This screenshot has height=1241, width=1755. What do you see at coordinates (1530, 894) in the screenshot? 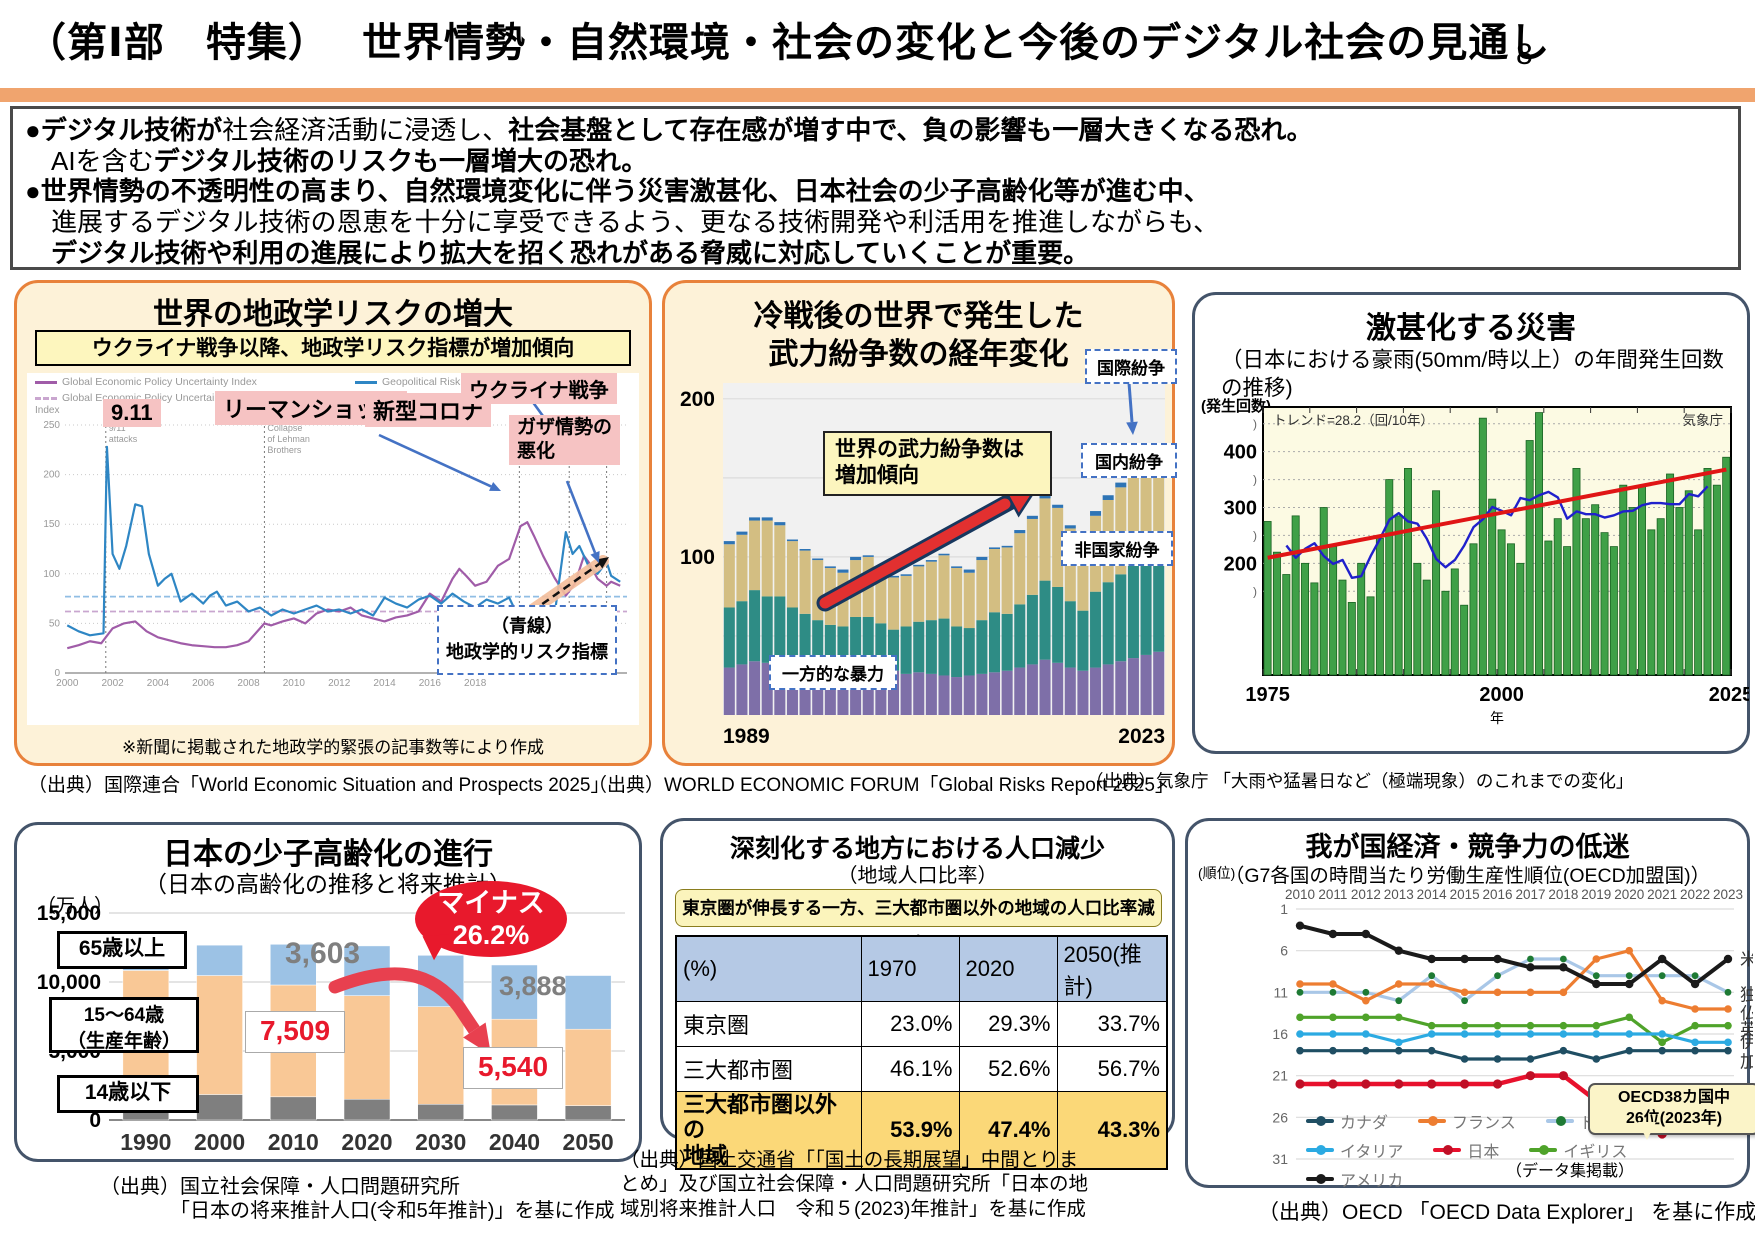
I see `svg-text: 2017` at bounding box center [1530, 894].